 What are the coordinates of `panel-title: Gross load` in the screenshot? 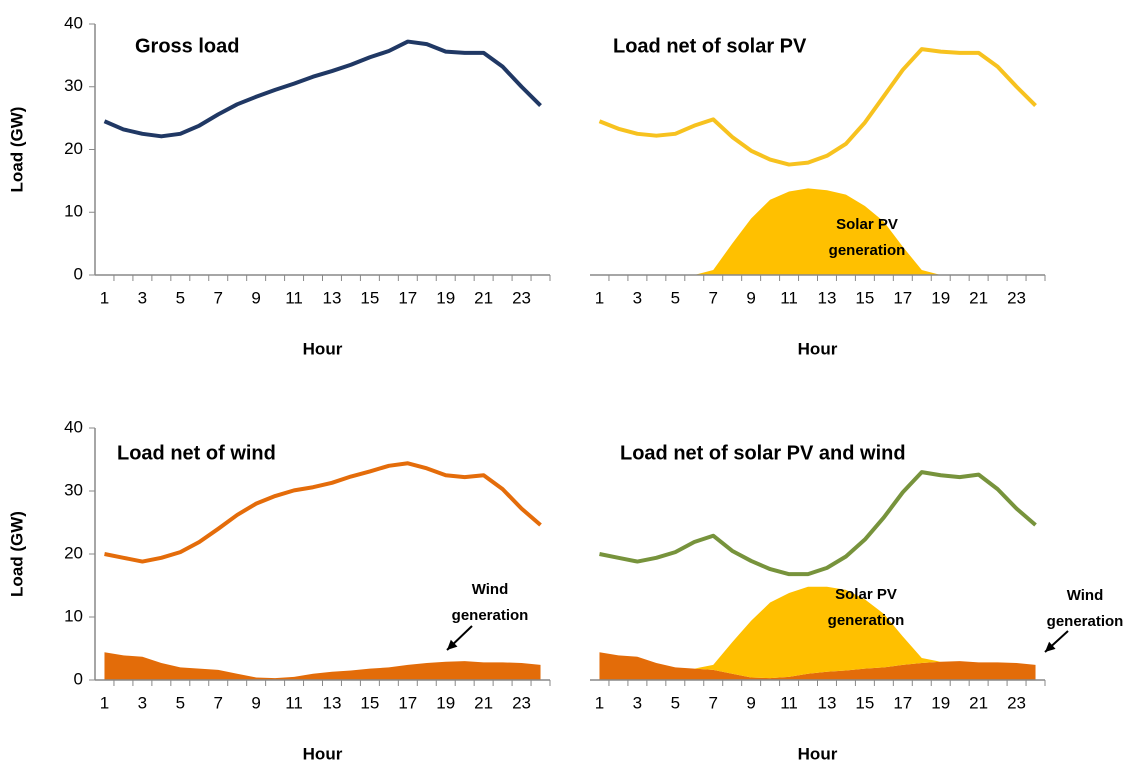 It's located at (187, 46).